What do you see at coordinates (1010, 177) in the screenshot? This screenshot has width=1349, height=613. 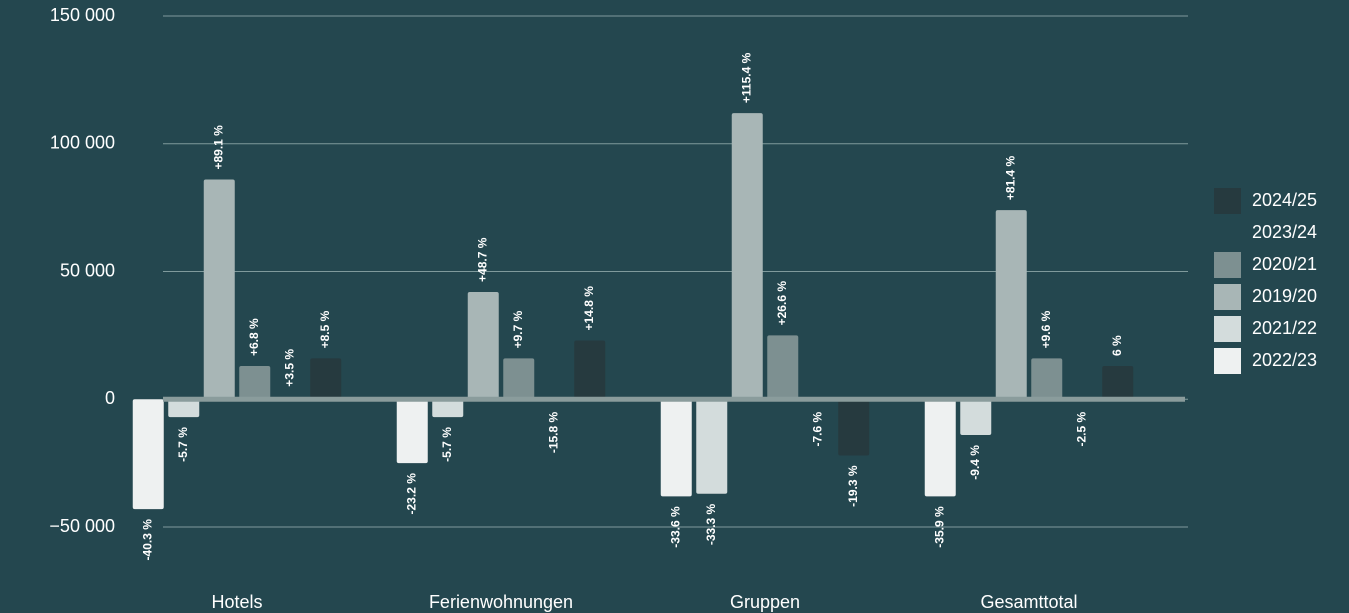 I see `value-label: +81.4 %` at bounding box center [1010, 177].